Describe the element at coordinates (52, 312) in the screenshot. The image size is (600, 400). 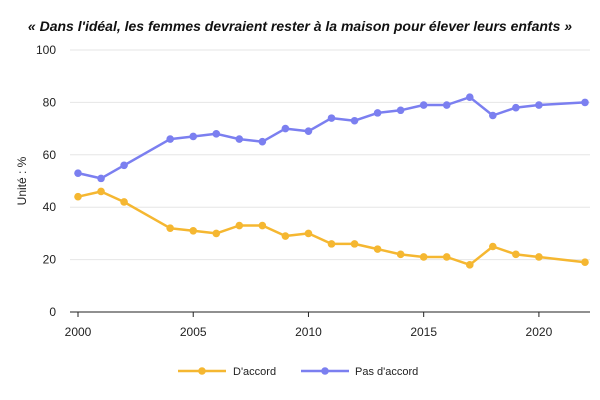
I see `y-tick-label: 0` at that location.